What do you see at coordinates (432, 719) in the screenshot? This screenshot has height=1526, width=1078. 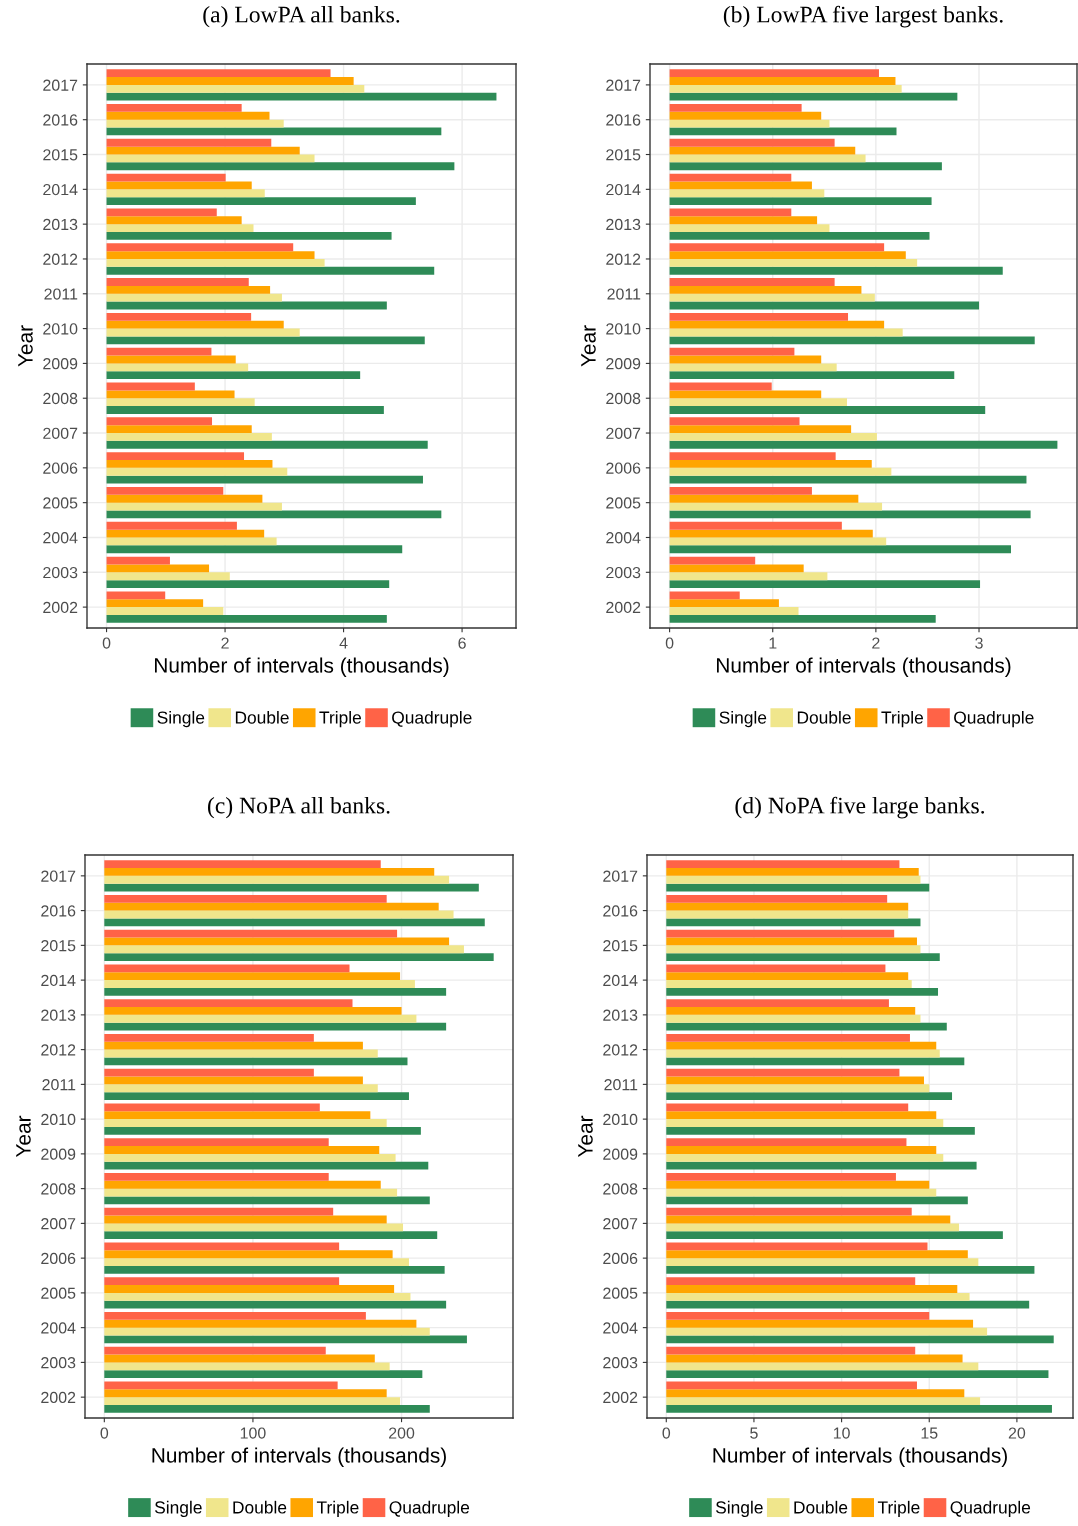 I see `legend-label: Quadruple` at bounding box center [432, 719].